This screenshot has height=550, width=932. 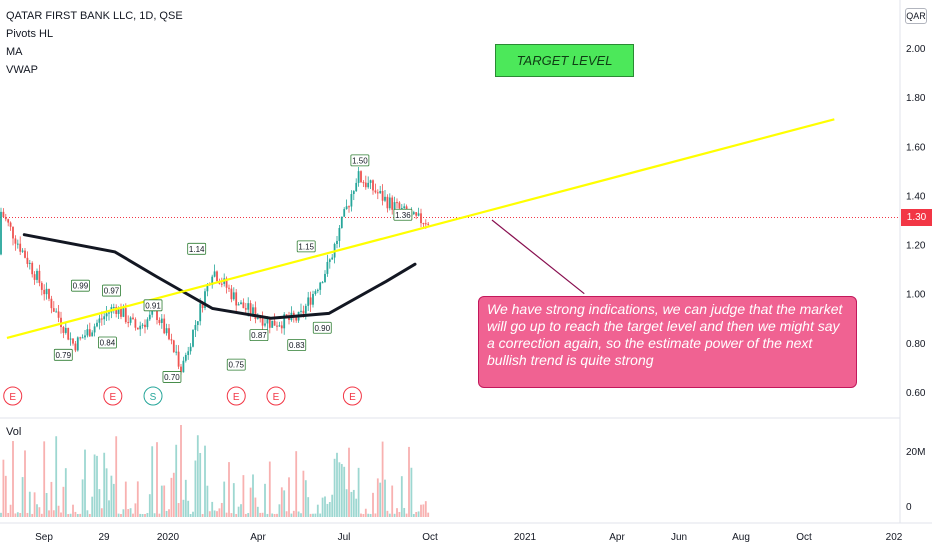 What do you see at coordinates (916, 49) in the screenshot?
I see `price-tick-label: 2.00` at bounding box center [916, 49].